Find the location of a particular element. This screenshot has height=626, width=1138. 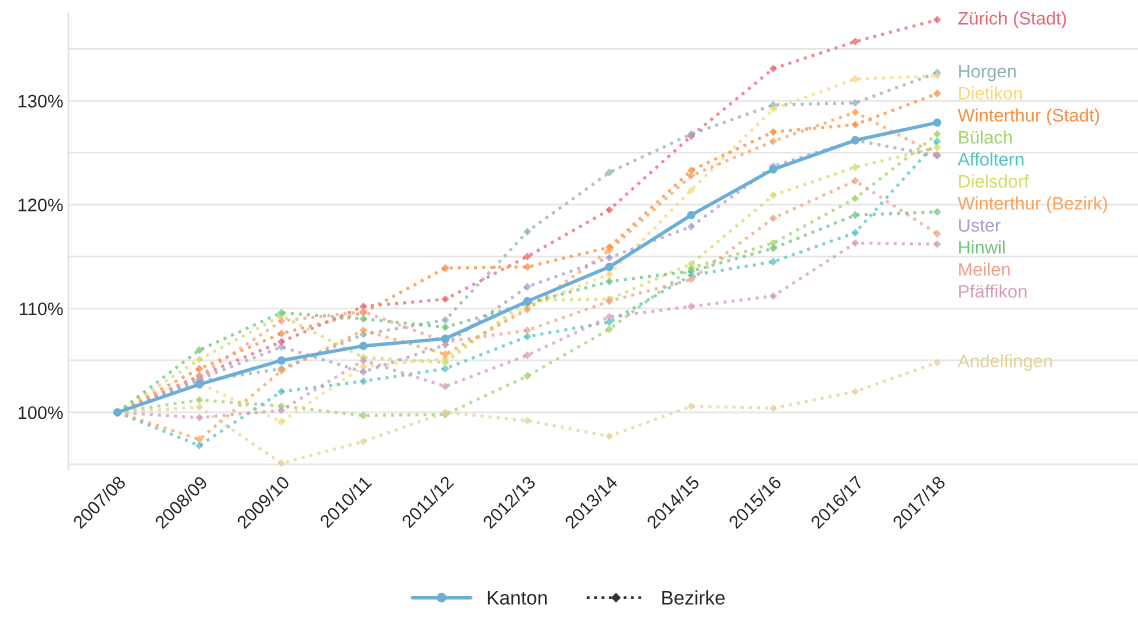

text: Bezirke is located at coordinates (693, 597).